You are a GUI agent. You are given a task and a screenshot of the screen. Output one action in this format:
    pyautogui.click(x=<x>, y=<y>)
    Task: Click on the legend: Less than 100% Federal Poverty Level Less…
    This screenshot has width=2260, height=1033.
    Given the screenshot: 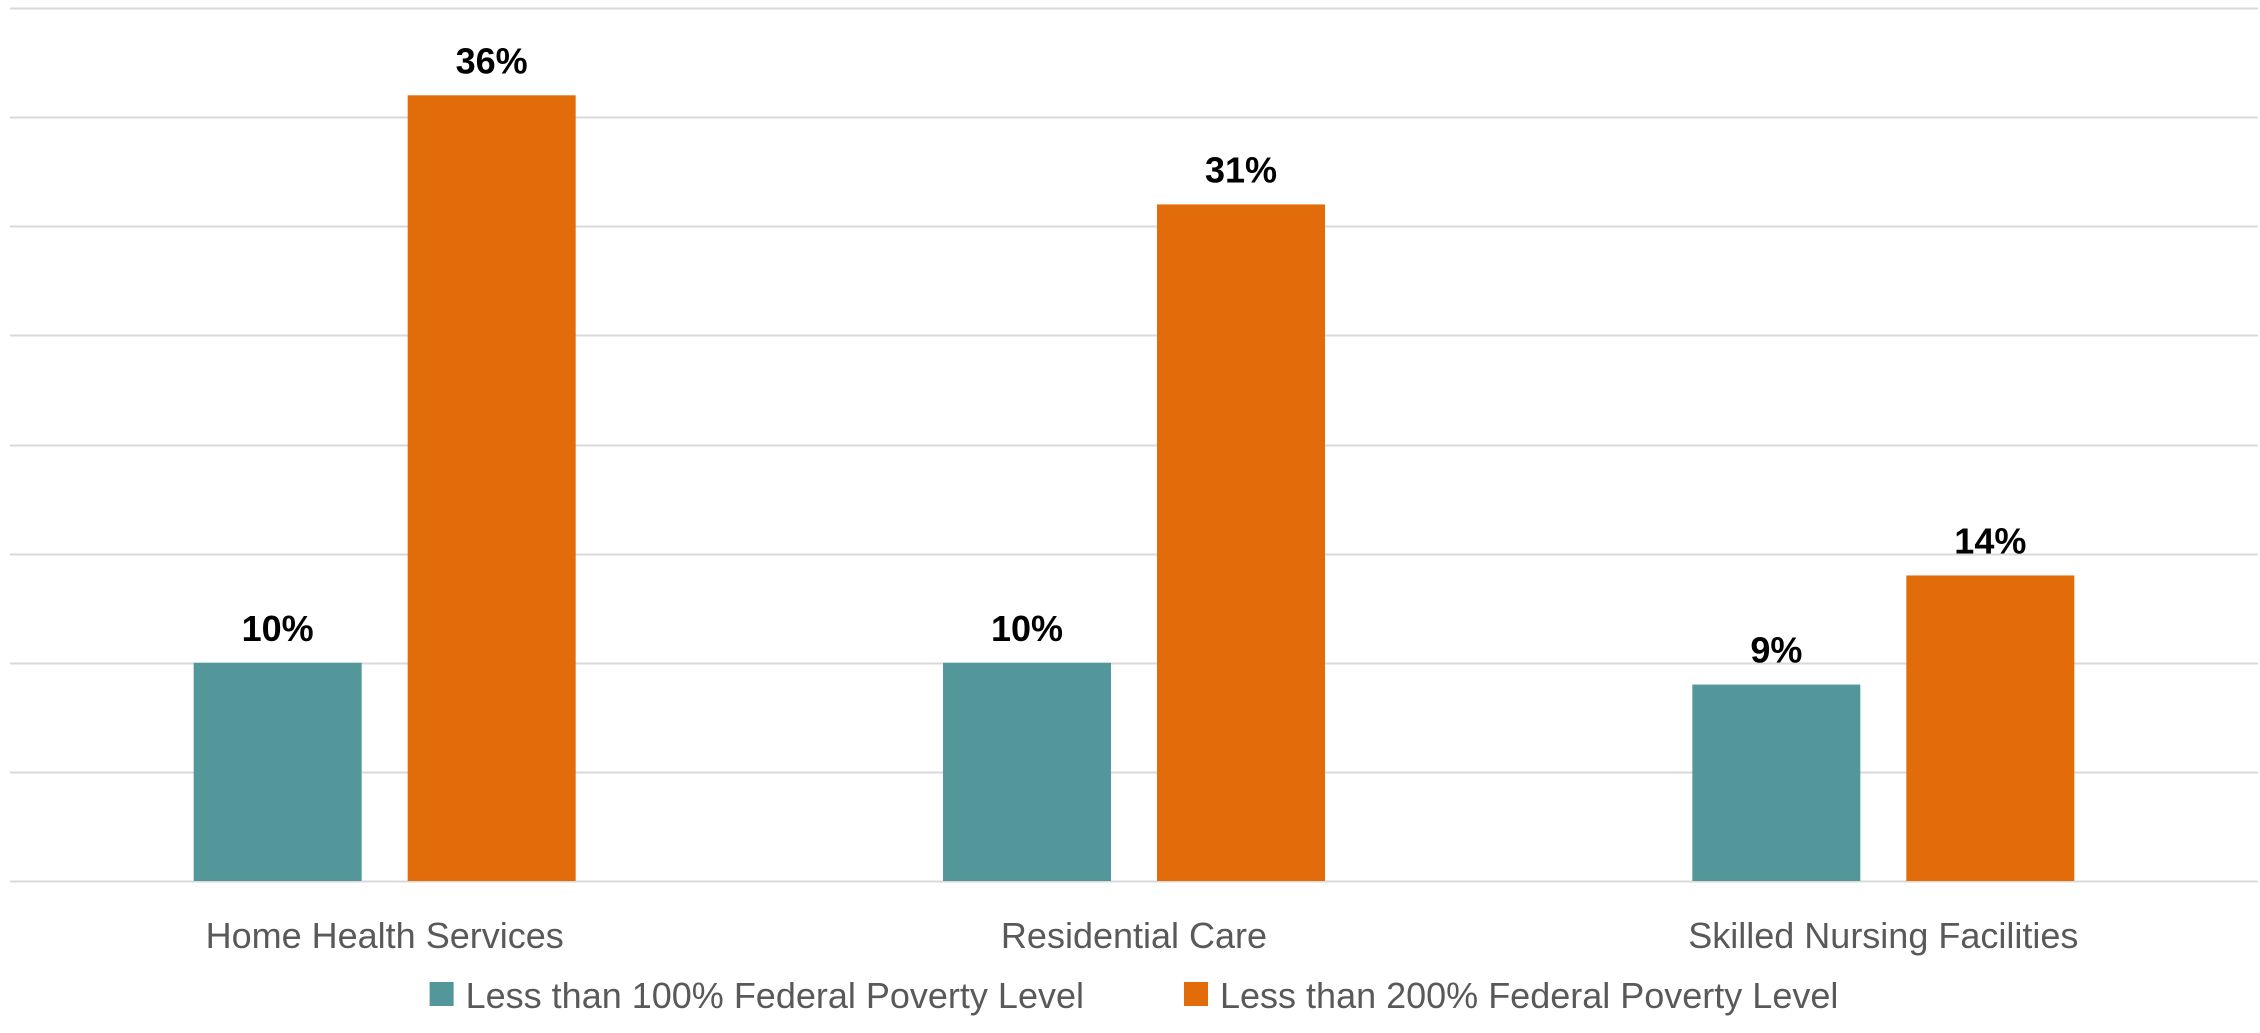 What is the action you would take?
    pyautogui.click(x=1133, y=995)
    